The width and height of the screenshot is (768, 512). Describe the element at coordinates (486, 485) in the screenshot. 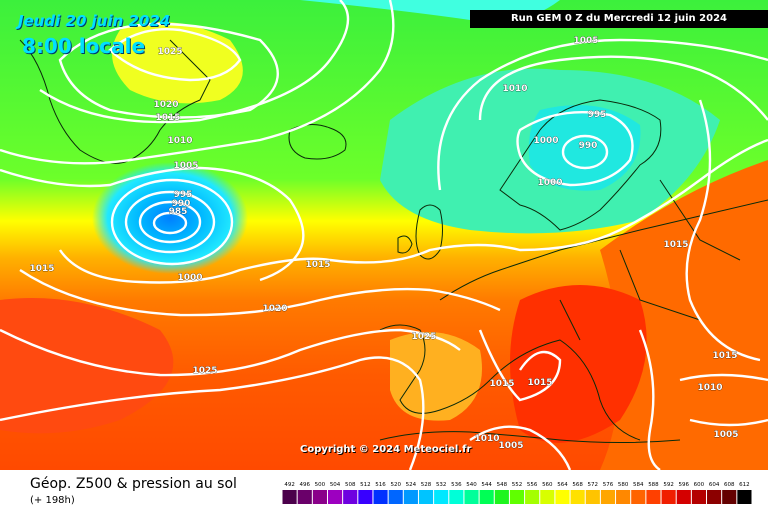

I see `legend-tick-label: 544` at that location.